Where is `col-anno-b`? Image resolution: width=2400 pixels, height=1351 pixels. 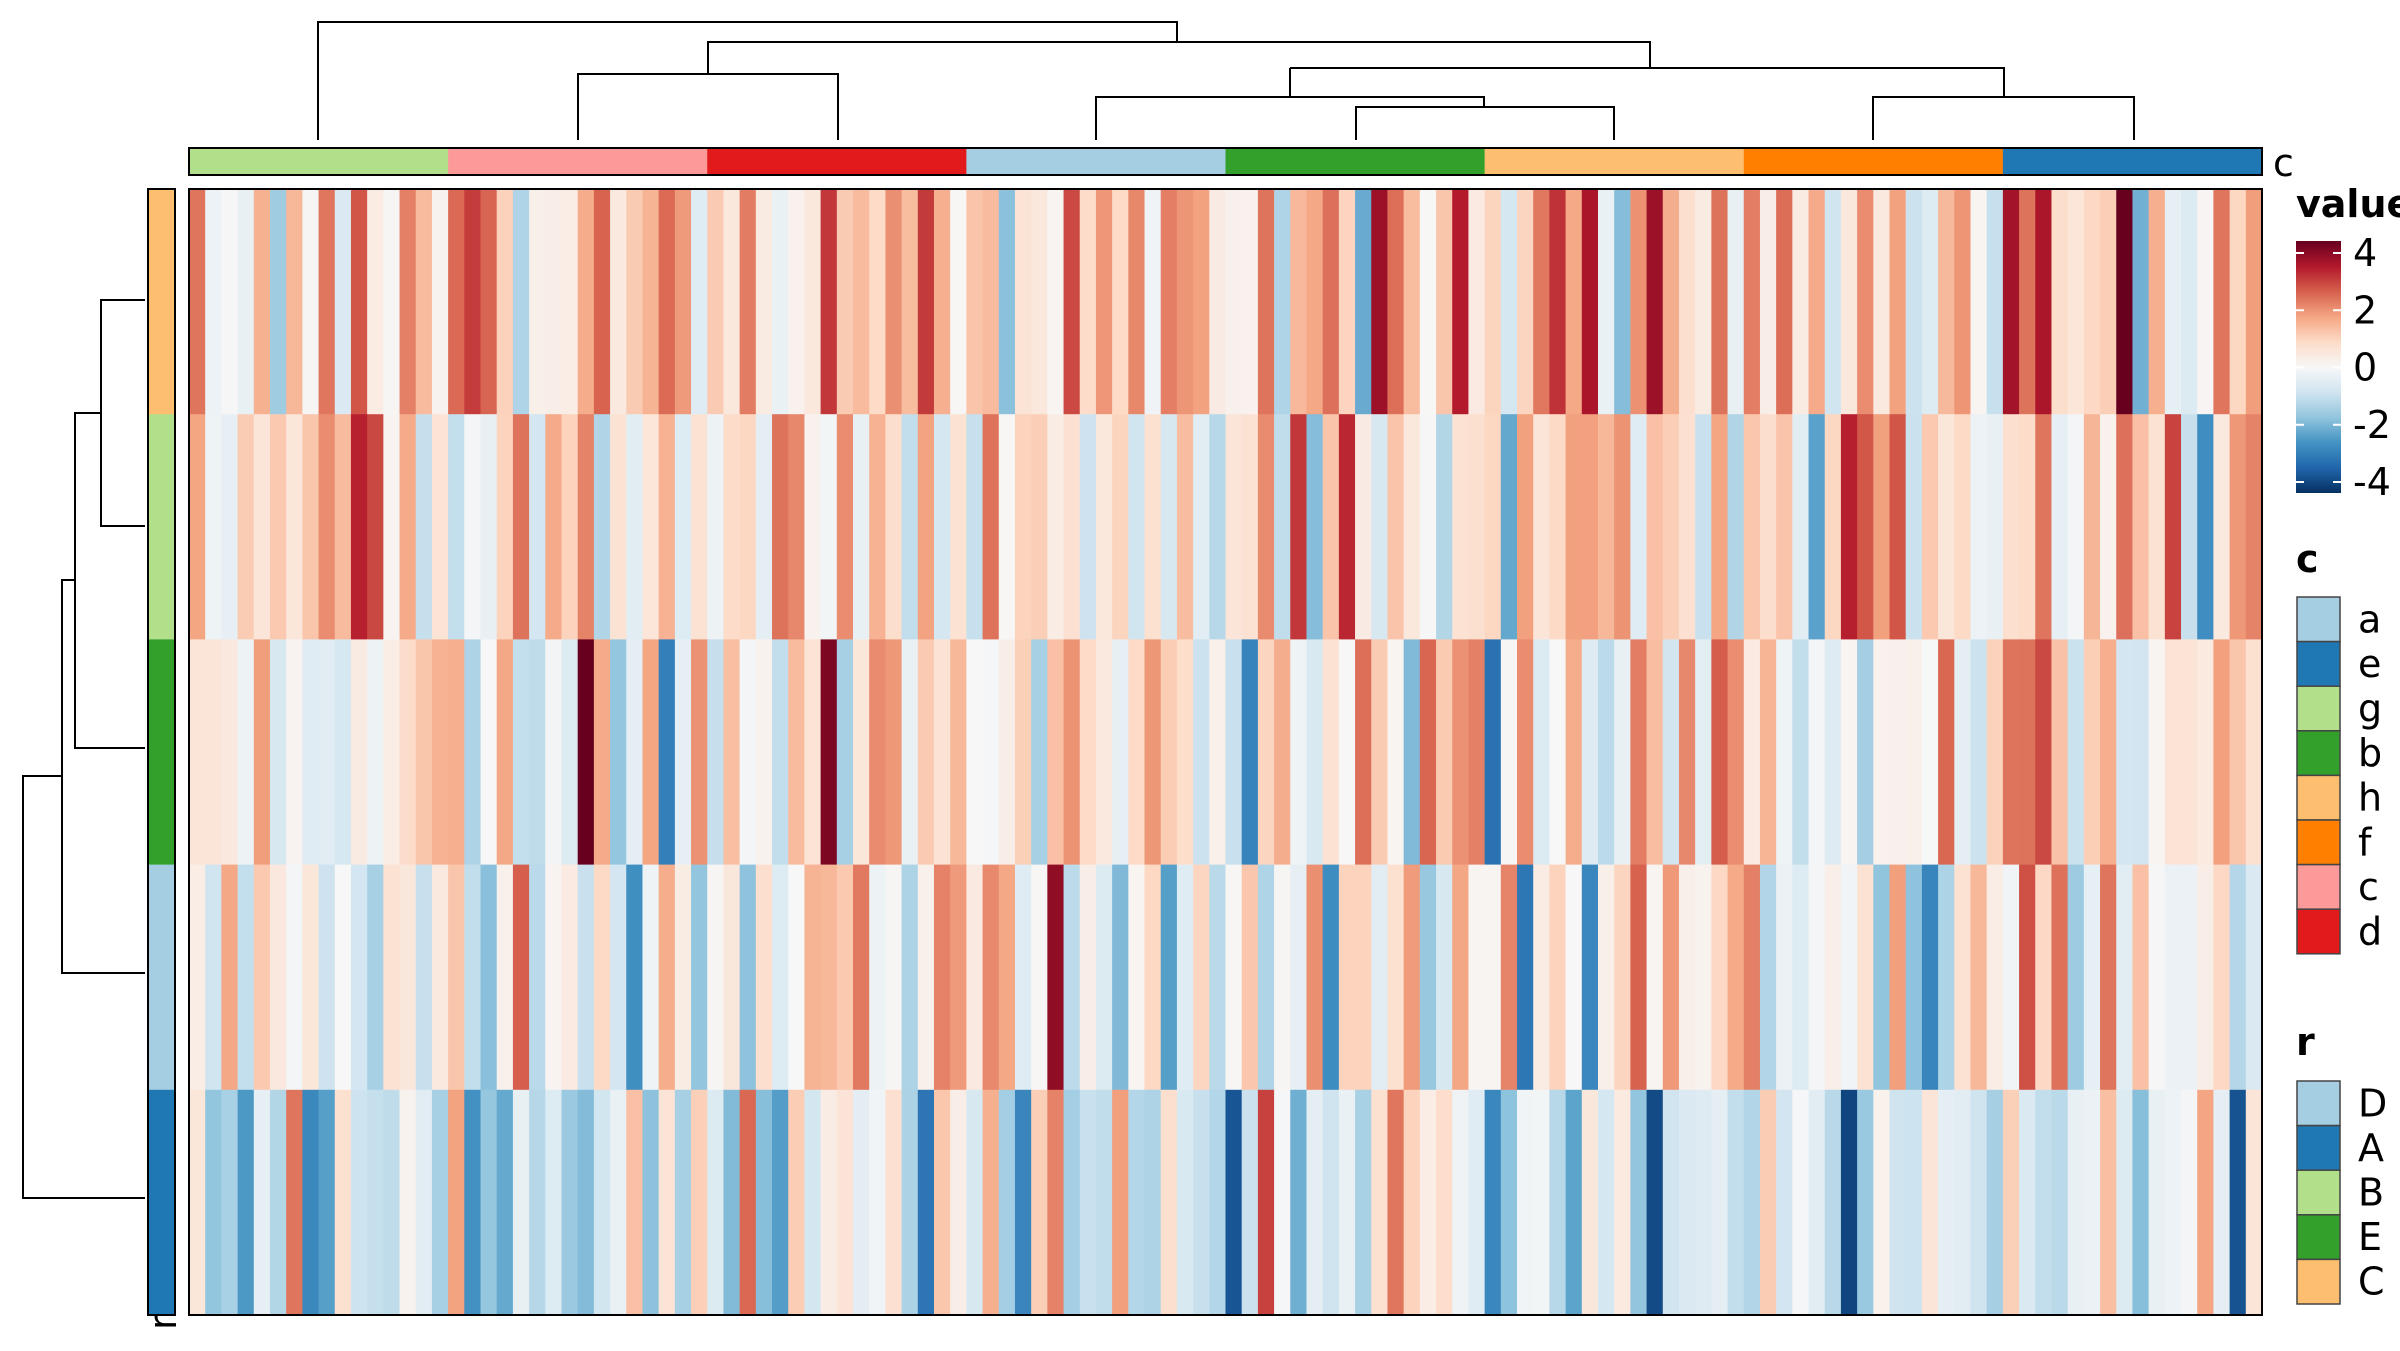
col-anno-b is located at coordinates (1355, 161).